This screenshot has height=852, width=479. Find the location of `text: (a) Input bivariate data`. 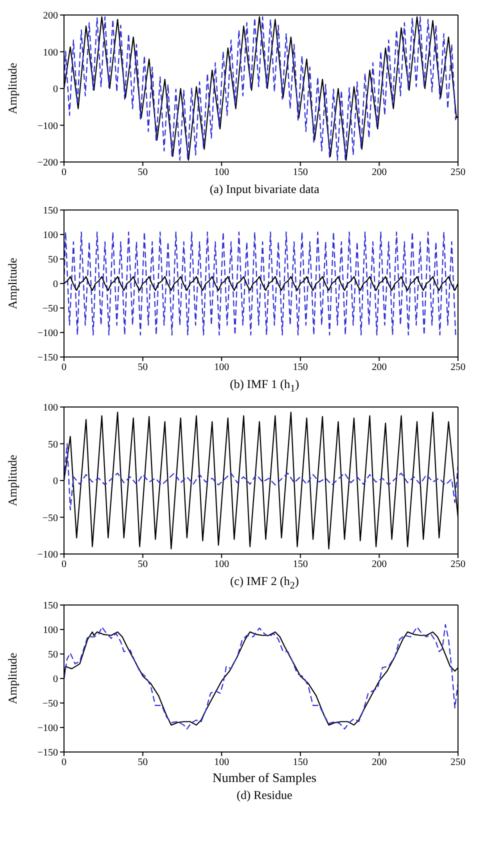

text: (a) Input bivariate data is located at coordinates (264, 189).